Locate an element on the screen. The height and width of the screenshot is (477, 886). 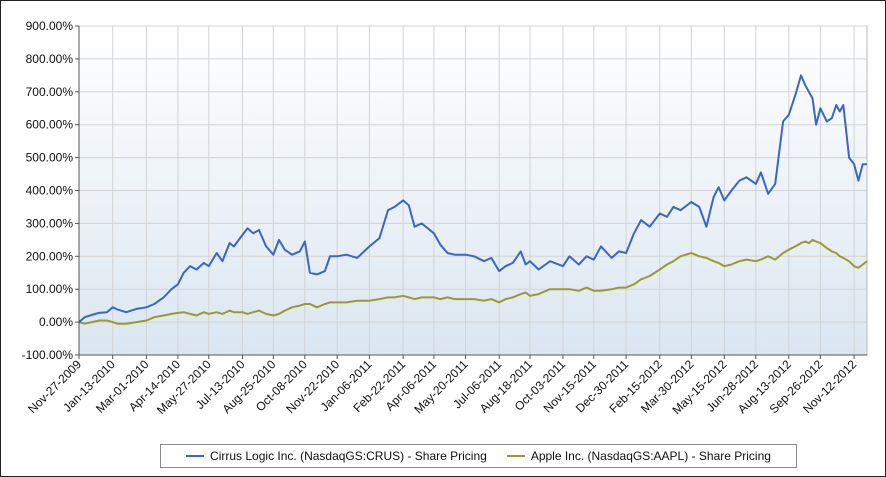
y-tick-label: 0.00% is located at coordinates (56, 322).